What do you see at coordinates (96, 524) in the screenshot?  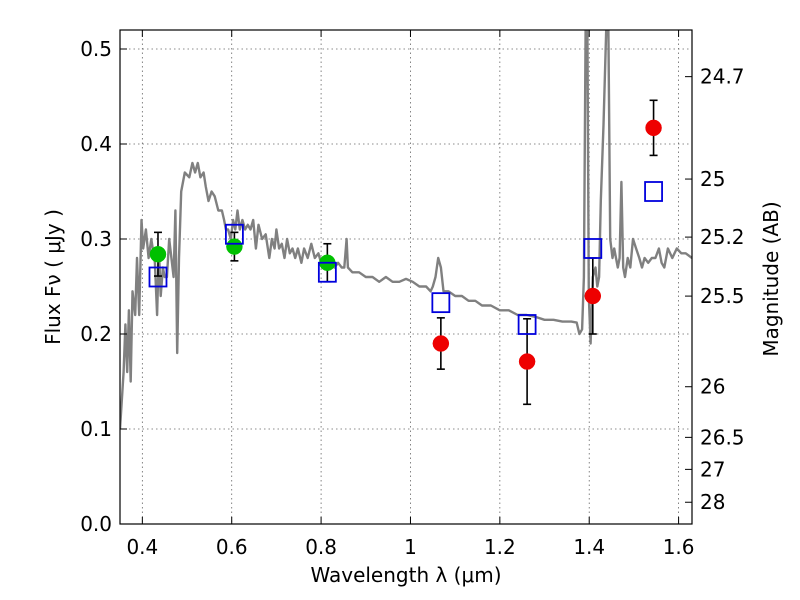 I see `y-tick-label: 0.0` at bounding box center [96, 524].